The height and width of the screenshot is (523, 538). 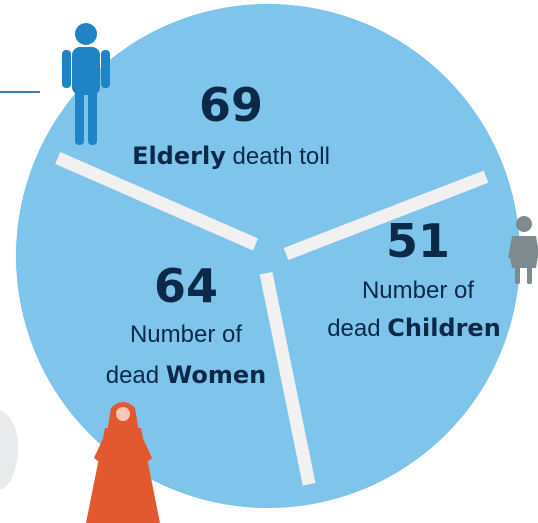 I want to click on woman-icon, so click(x=123, y=462).